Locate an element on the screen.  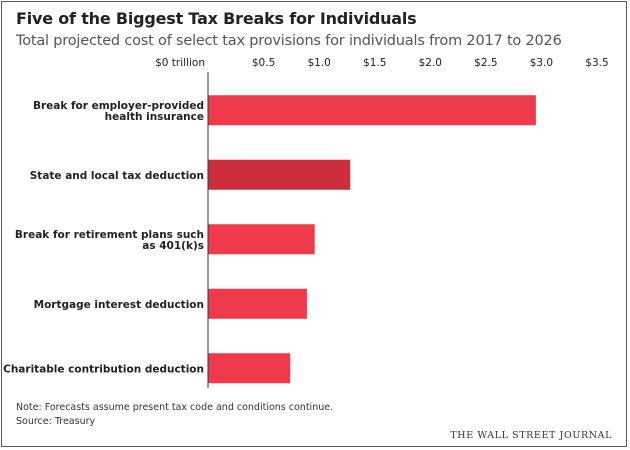
source-note: Source: Treasury is located at coordinates (56, 421).